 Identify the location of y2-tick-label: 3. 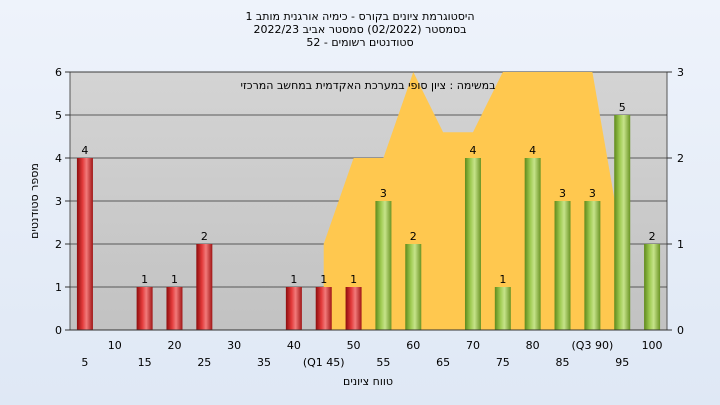
(680, 72).